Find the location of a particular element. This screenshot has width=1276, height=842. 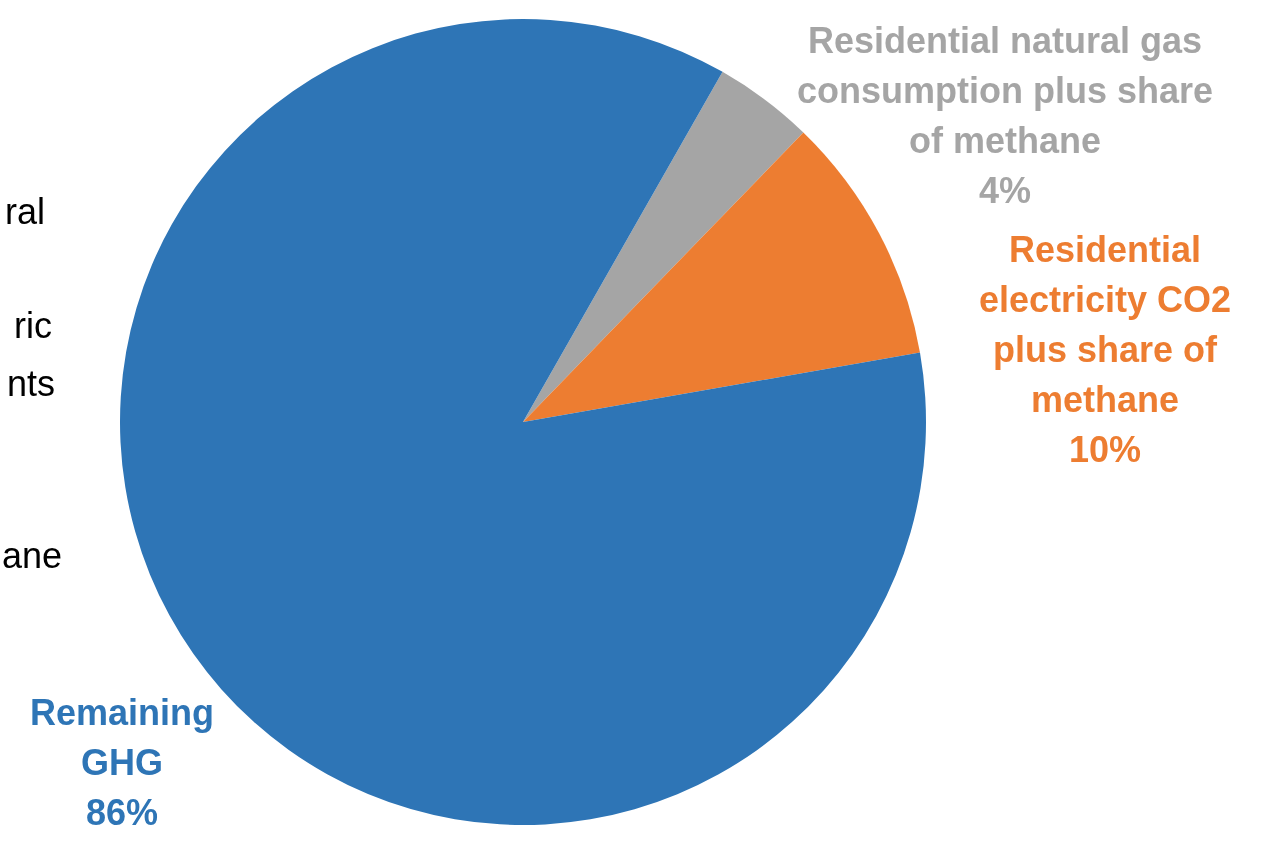

text: nts is located at coordinates (30, 383).